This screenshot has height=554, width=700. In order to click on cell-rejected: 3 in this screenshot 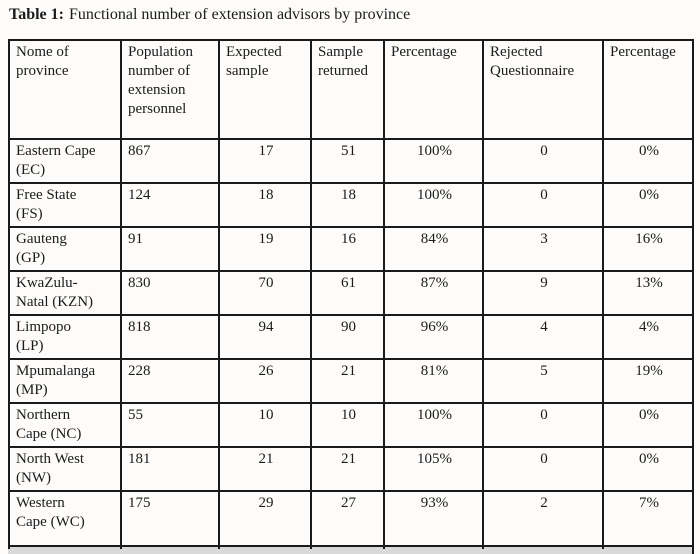, I will do `click(543, 249)`.